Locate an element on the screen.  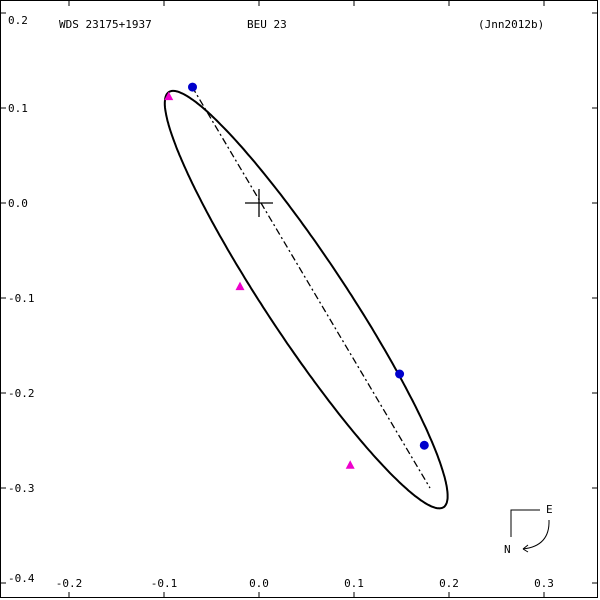
y-tick-label: 0.2 is located at coordinates (18, 20).